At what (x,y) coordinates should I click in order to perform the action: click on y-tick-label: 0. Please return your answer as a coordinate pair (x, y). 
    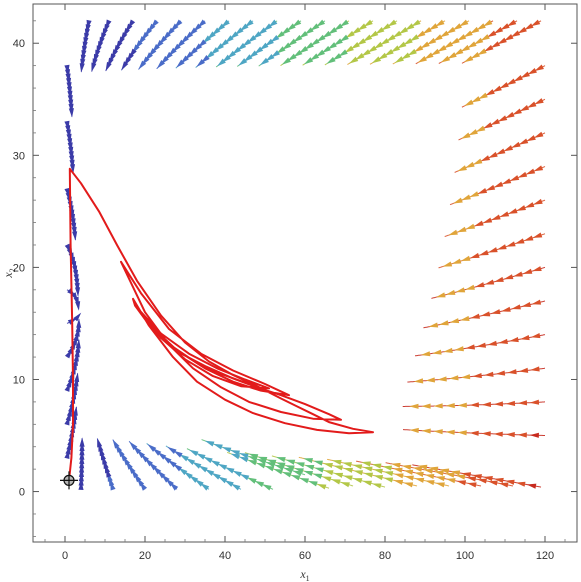
    Looking at the image, I should click on (22, 493).